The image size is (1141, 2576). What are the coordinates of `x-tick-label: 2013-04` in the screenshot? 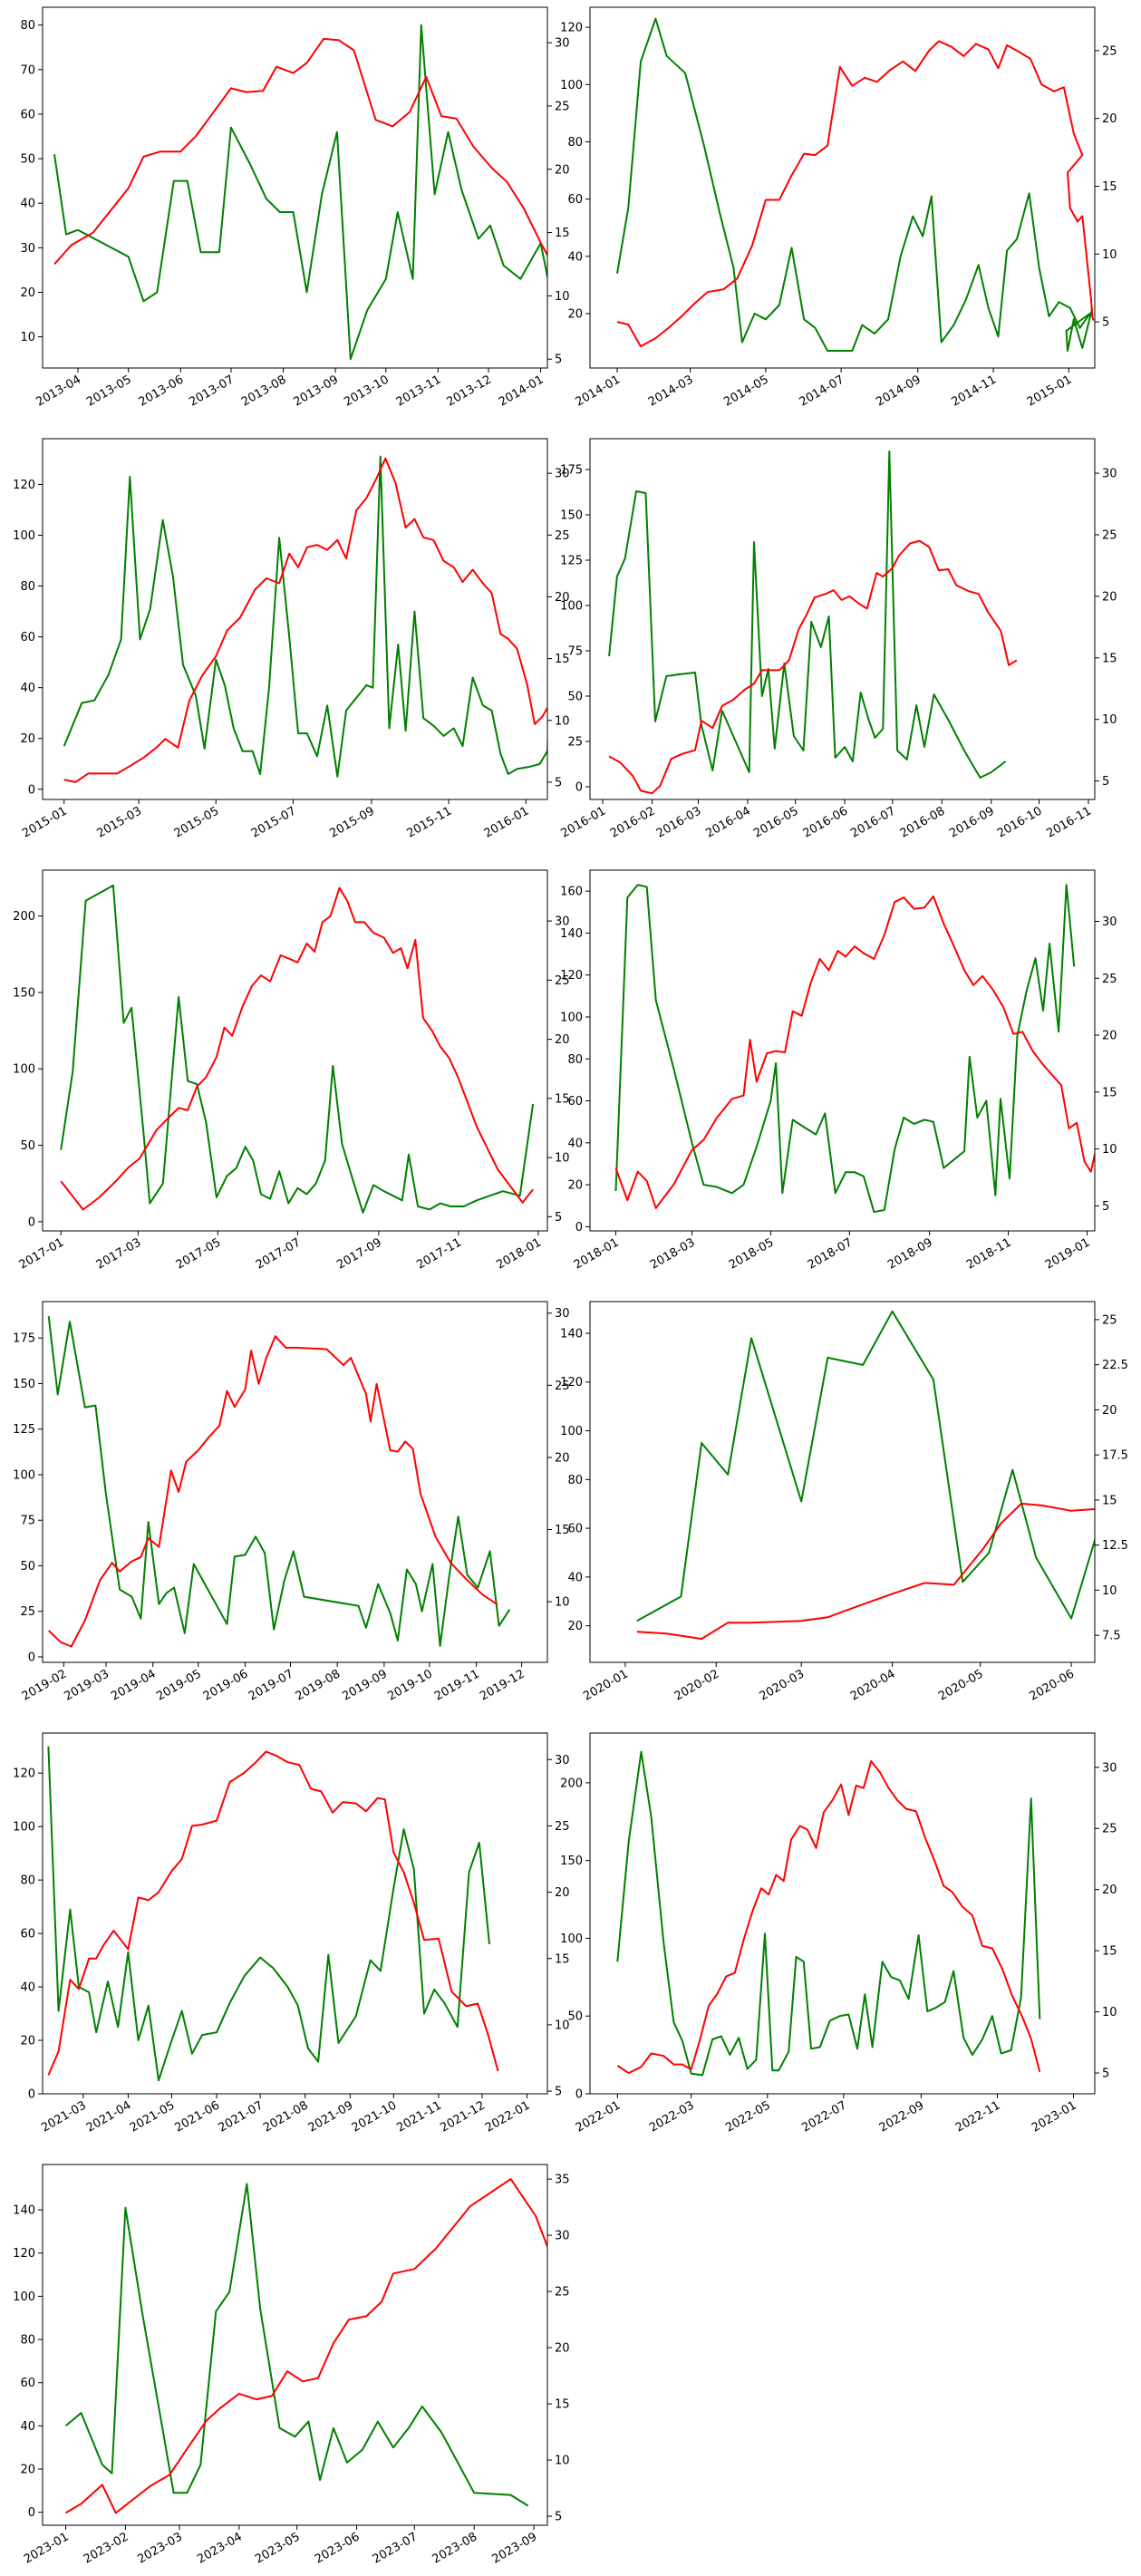 It's located at (58, 391).